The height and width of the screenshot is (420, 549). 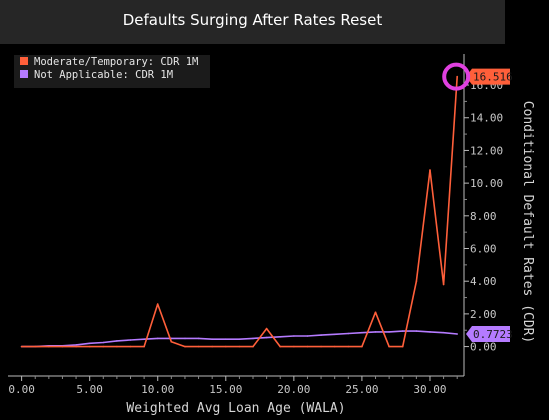 I want to click on last-value-tag-text: 16.516, so click(x=493, y=77).